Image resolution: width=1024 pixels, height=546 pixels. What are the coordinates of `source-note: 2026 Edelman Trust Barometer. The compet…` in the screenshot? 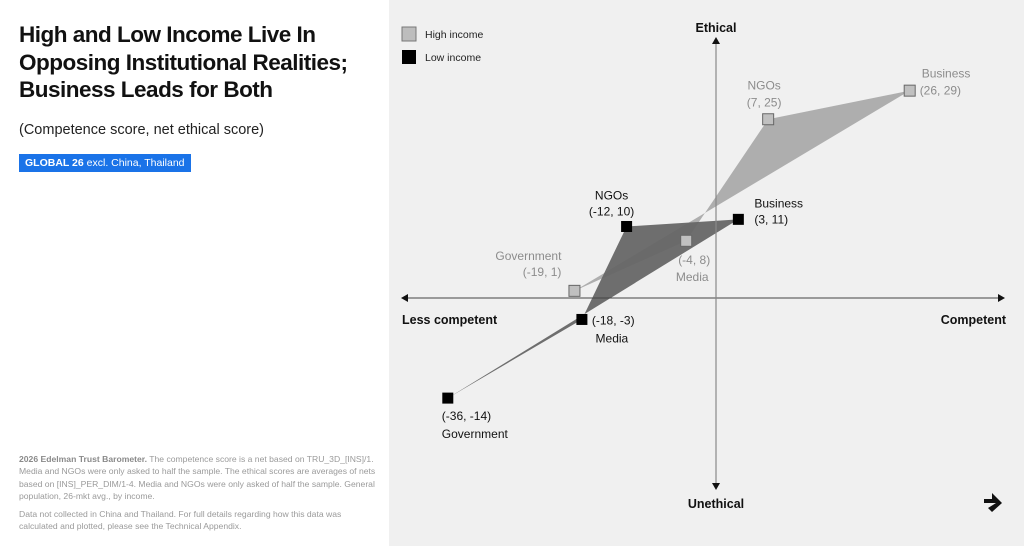 It's located at (200, 477).